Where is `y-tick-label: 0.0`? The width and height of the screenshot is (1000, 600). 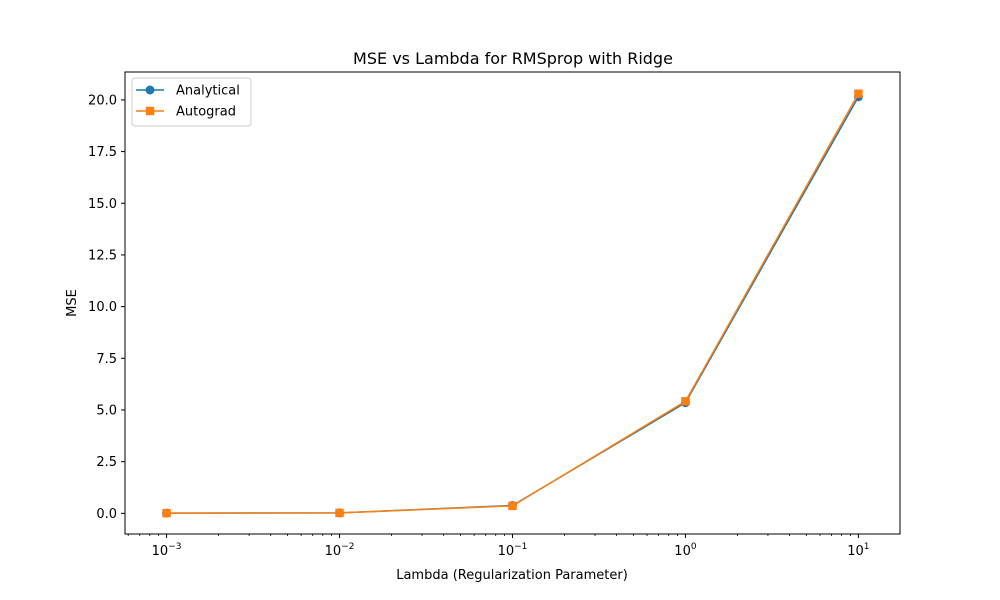 y-tick-label: 0.0 is located at coordinates (106, 514).